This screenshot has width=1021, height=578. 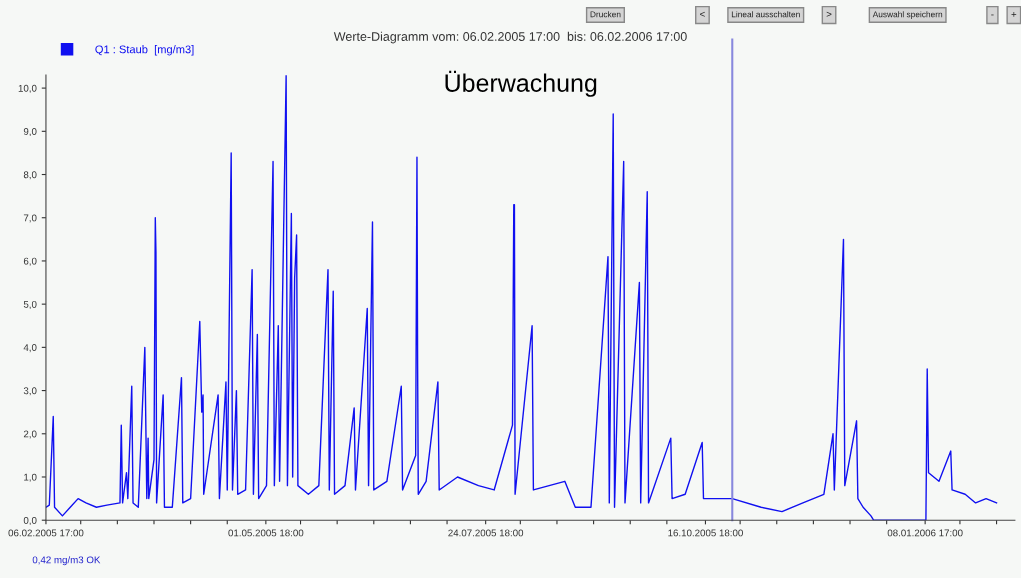 What do you see at coordinates (30, 175) in the screenshot?
I see `y-tick-label: 8,0` at bounding box center [30, 175].